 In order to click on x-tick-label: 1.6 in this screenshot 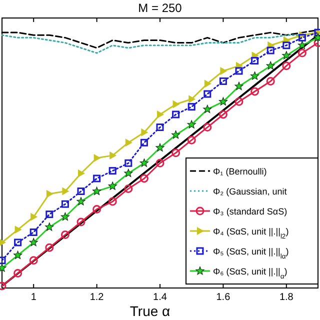, I will do `click(223, 297)`.